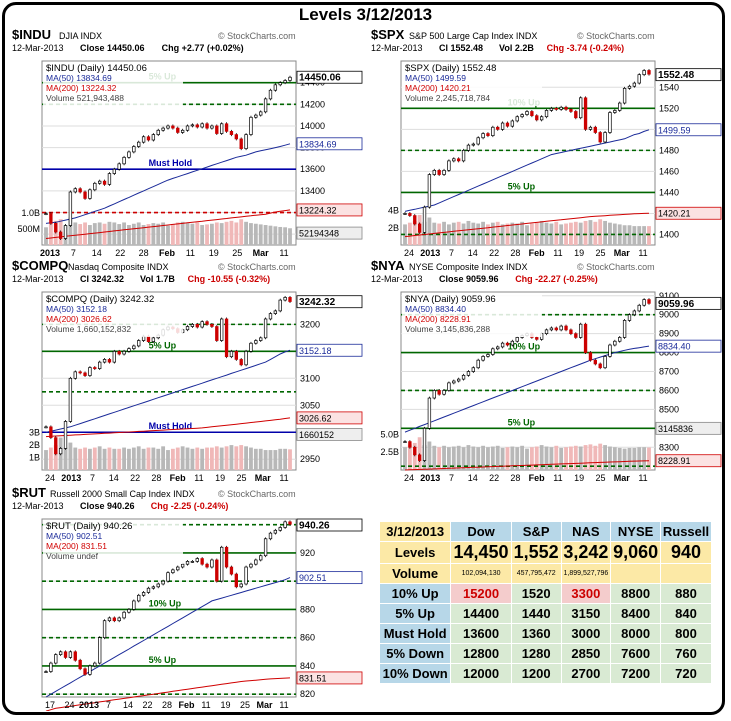 The height and width of the screenshot is (721, 731). What do you see at coordinates (515, 253) in the screenshot?
I see `spx-x-tick: 28` at bounding box center [515, 253].